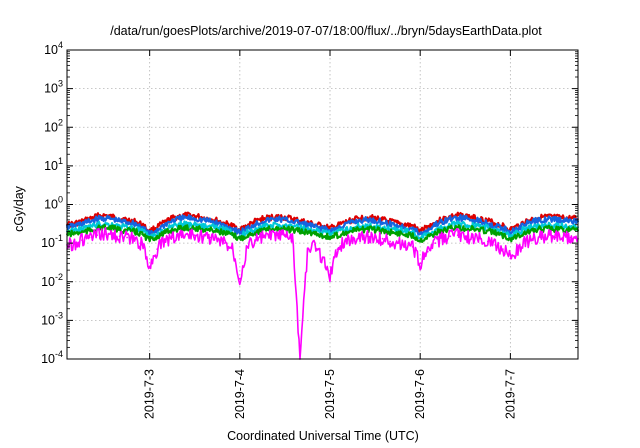 Image resolution: width=640 pixels, height=448 pixels. I want to click on x-tick-label: 2019-7-4, so click(240, 394).